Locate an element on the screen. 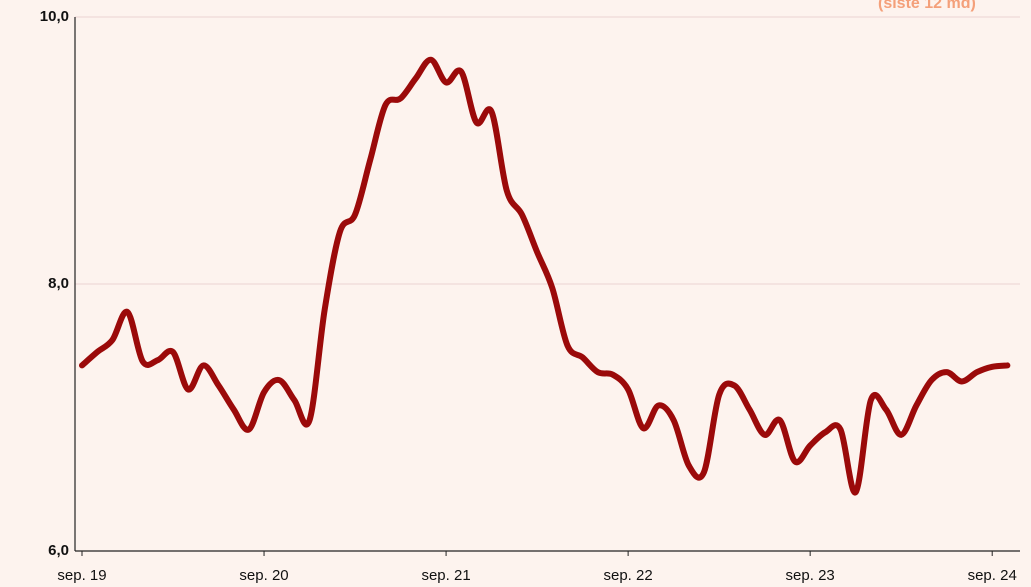 The height and width of the screenshot is (587, 1031). x-tick-label: sep. 24 is located at coordinates (992, 575).